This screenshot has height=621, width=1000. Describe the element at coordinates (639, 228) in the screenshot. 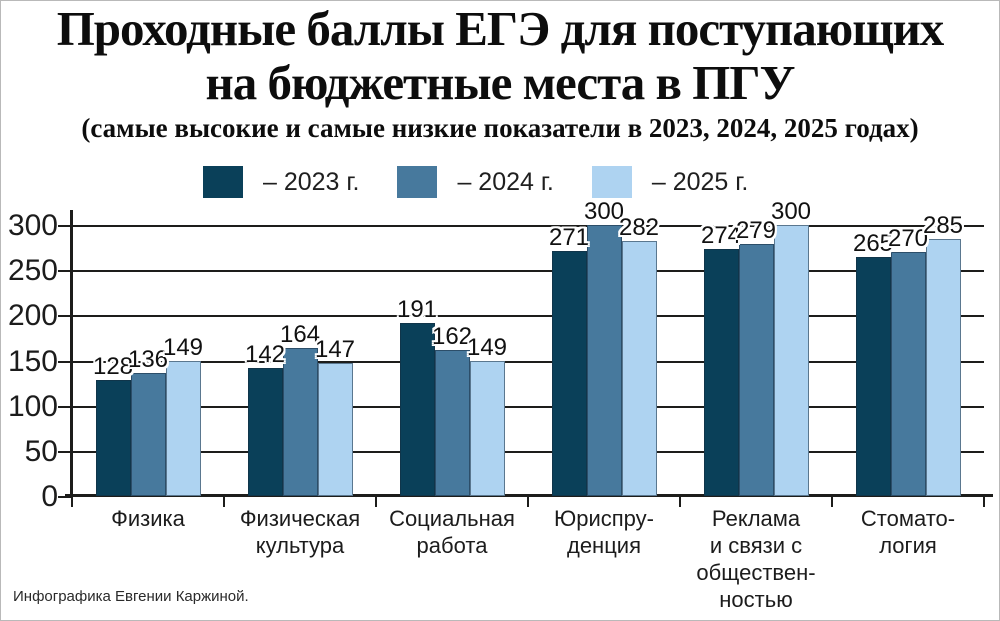

I see `bar-value-label: 282` at that location.